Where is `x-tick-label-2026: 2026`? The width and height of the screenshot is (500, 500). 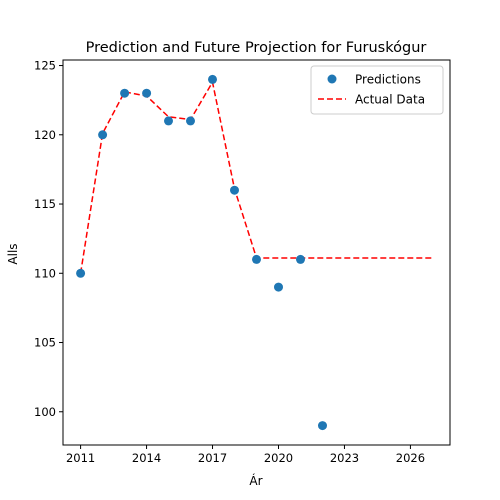
x-tick-label-2026: 2026 is located at coordinates (410, 458).